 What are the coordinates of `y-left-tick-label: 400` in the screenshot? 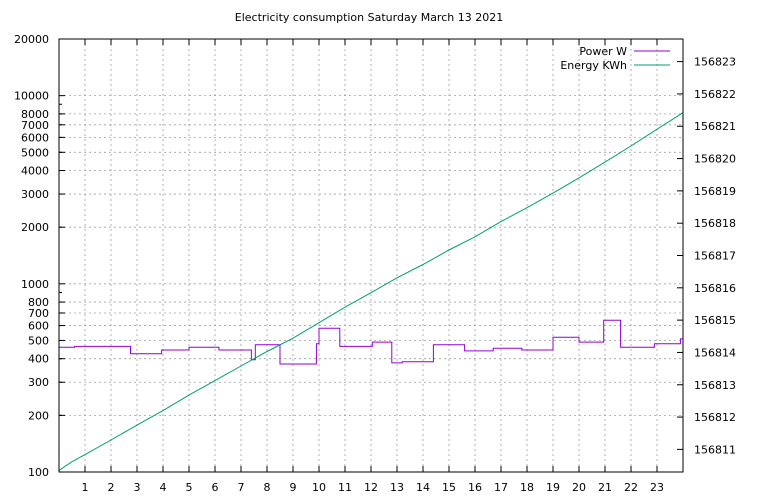 It's located at (38, 359).